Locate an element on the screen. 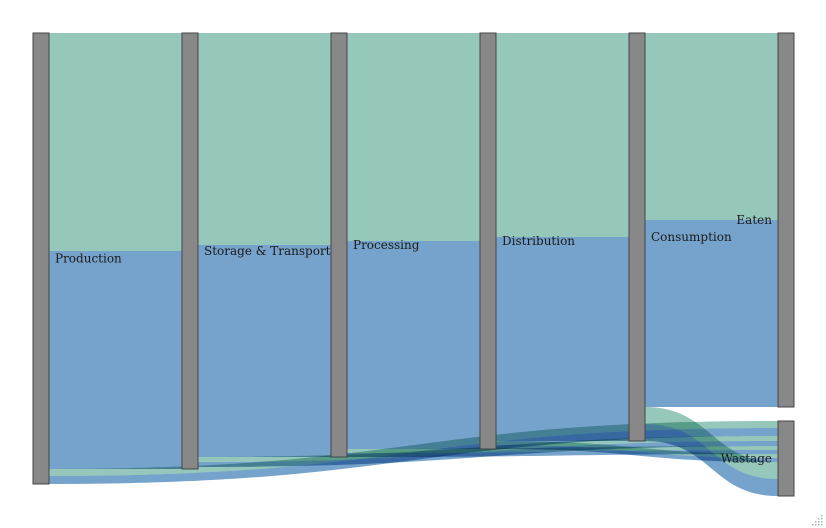 The height and width of the screenshot is (528, 826). node-distribution is located at coordinates (488, 241).